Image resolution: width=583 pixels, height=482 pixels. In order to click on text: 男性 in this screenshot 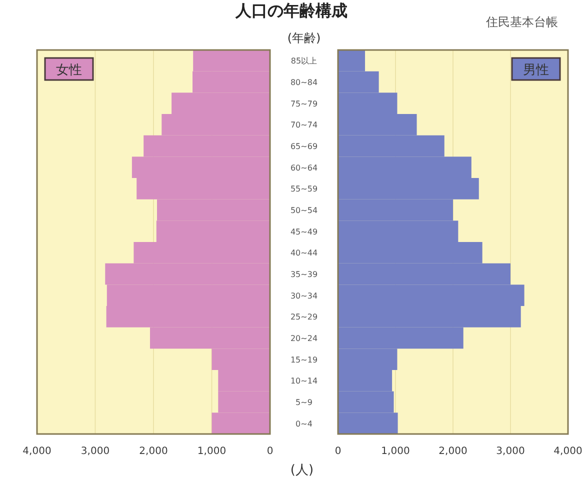, I will do `click(536, 70)`.